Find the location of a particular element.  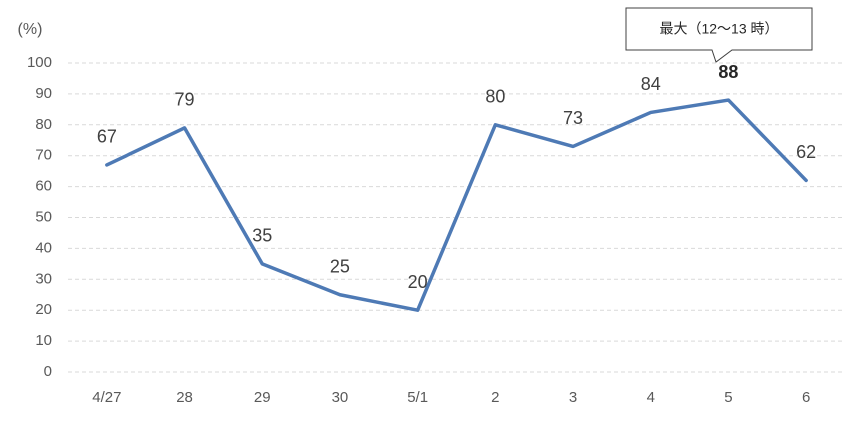

y-tick-label: 30 is located at coordinates (43, 278).